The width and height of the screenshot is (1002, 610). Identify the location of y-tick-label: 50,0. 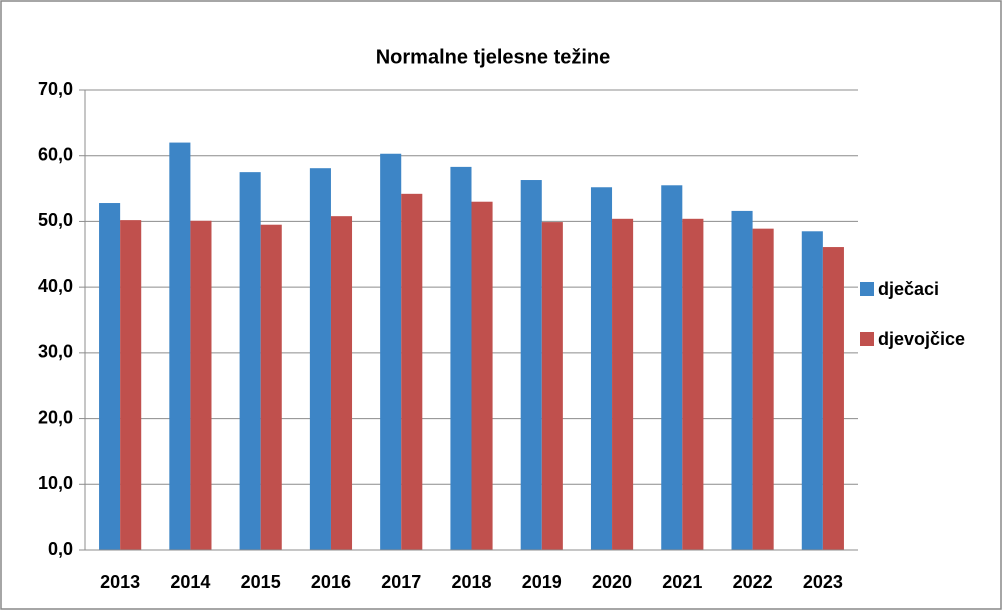
(55, 220).